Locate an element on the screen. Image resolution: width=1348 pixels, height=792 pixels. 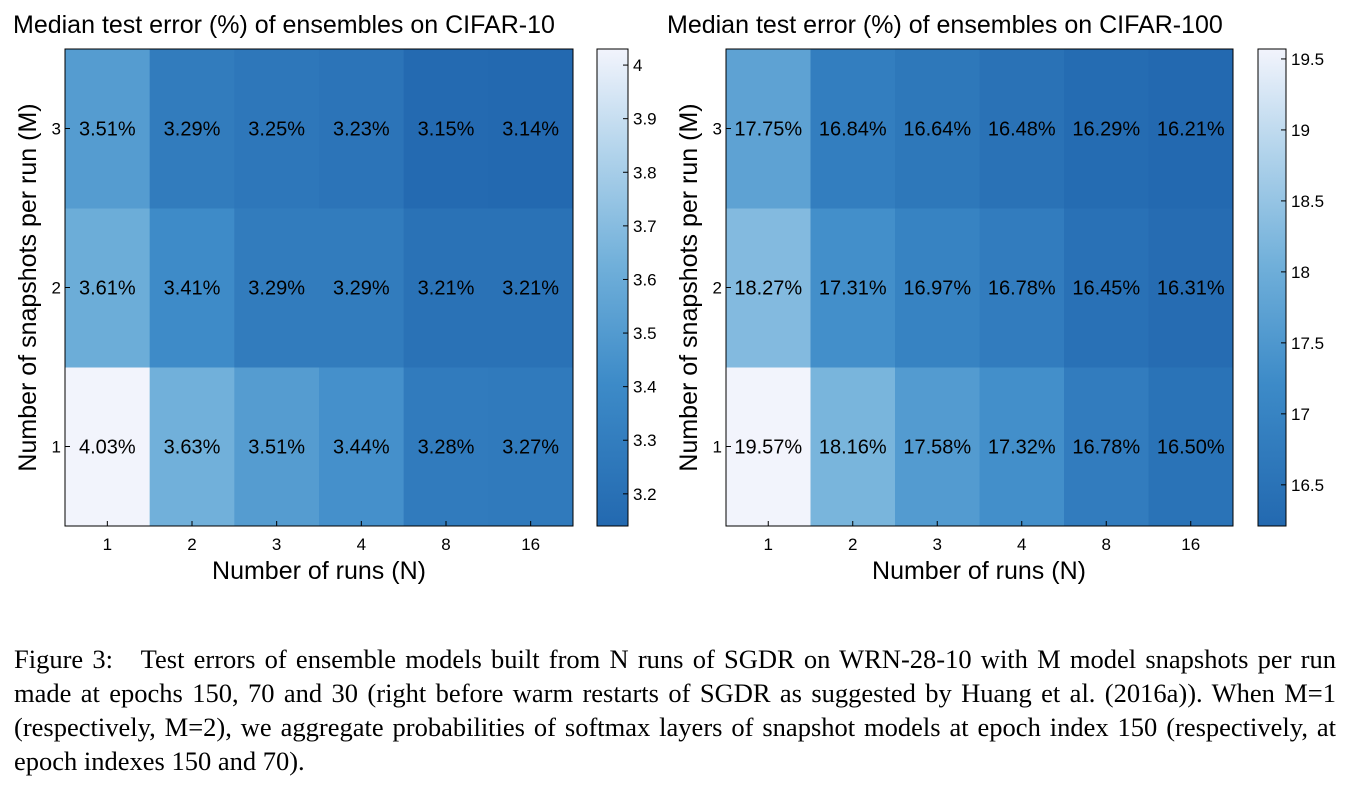
cifar100-cell-label: 16.50% is located at coordinates (1191, 448).